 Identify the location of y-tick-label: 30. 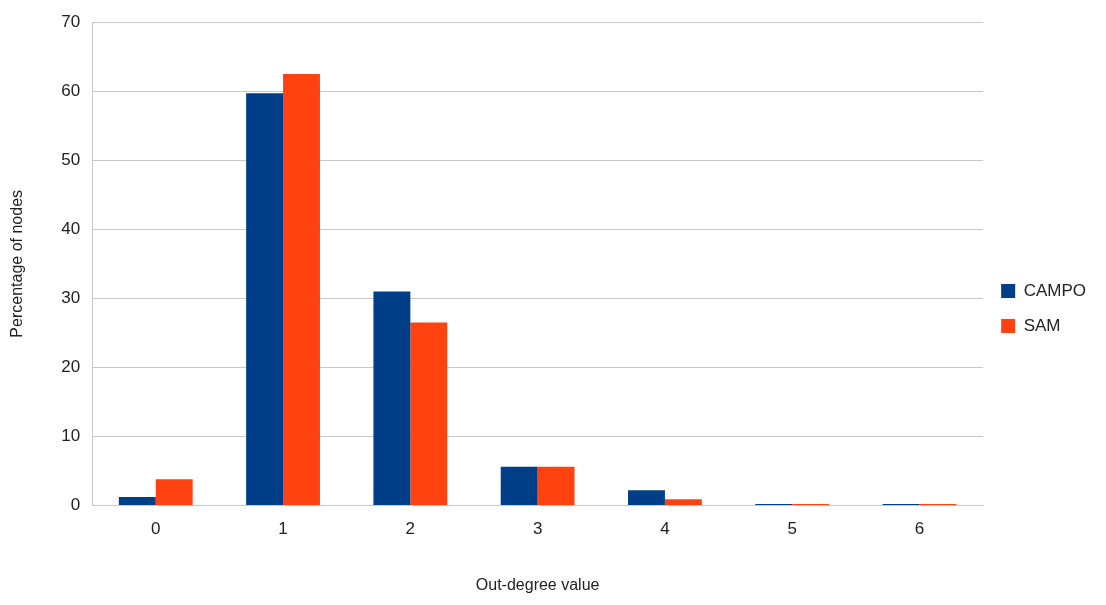
(71, 297).